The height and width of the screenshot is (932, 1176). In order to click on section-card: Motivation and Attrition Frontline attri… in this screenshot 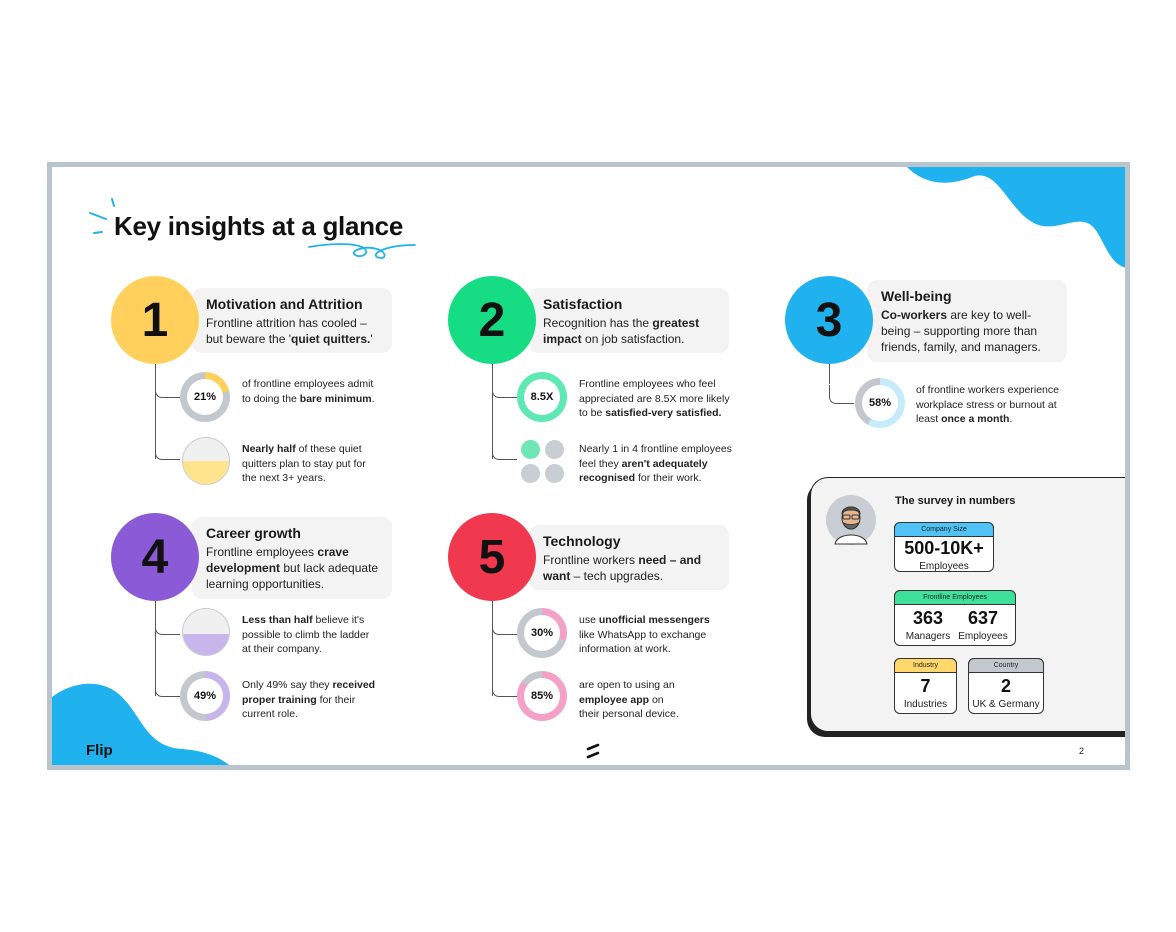, I will do `click(292, 320)`.